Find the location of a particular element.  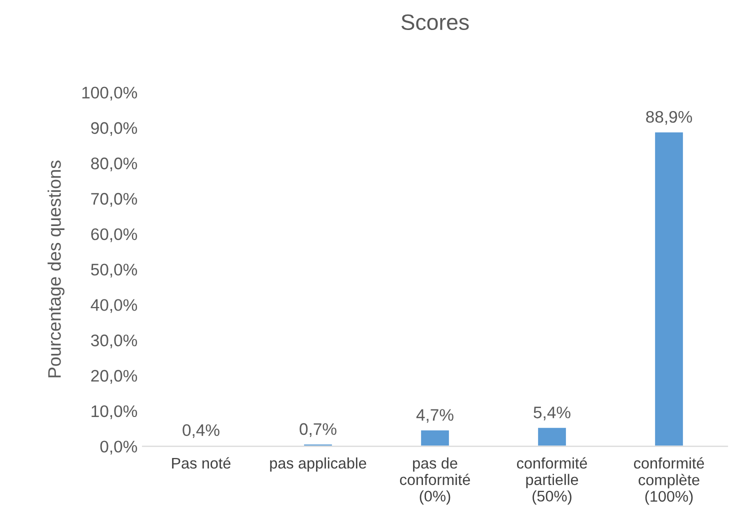

data-label: 0,7% is located at coordinates (318, 430).